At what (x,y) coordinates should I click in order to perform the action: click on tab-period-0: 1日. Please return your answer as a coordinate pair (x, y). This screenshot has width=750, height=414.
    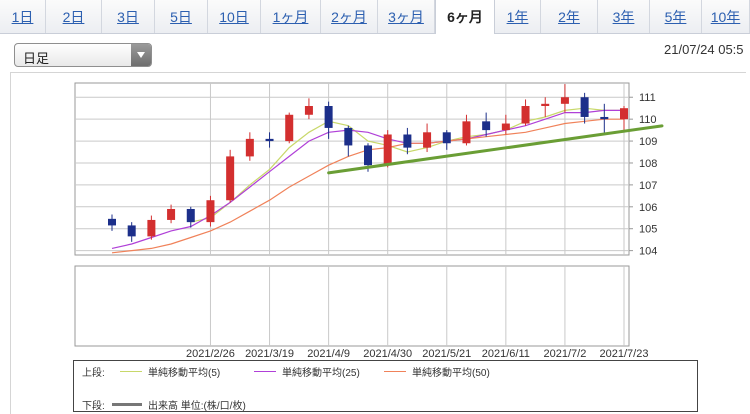
    Looking at the image, I should click on (23, 16).